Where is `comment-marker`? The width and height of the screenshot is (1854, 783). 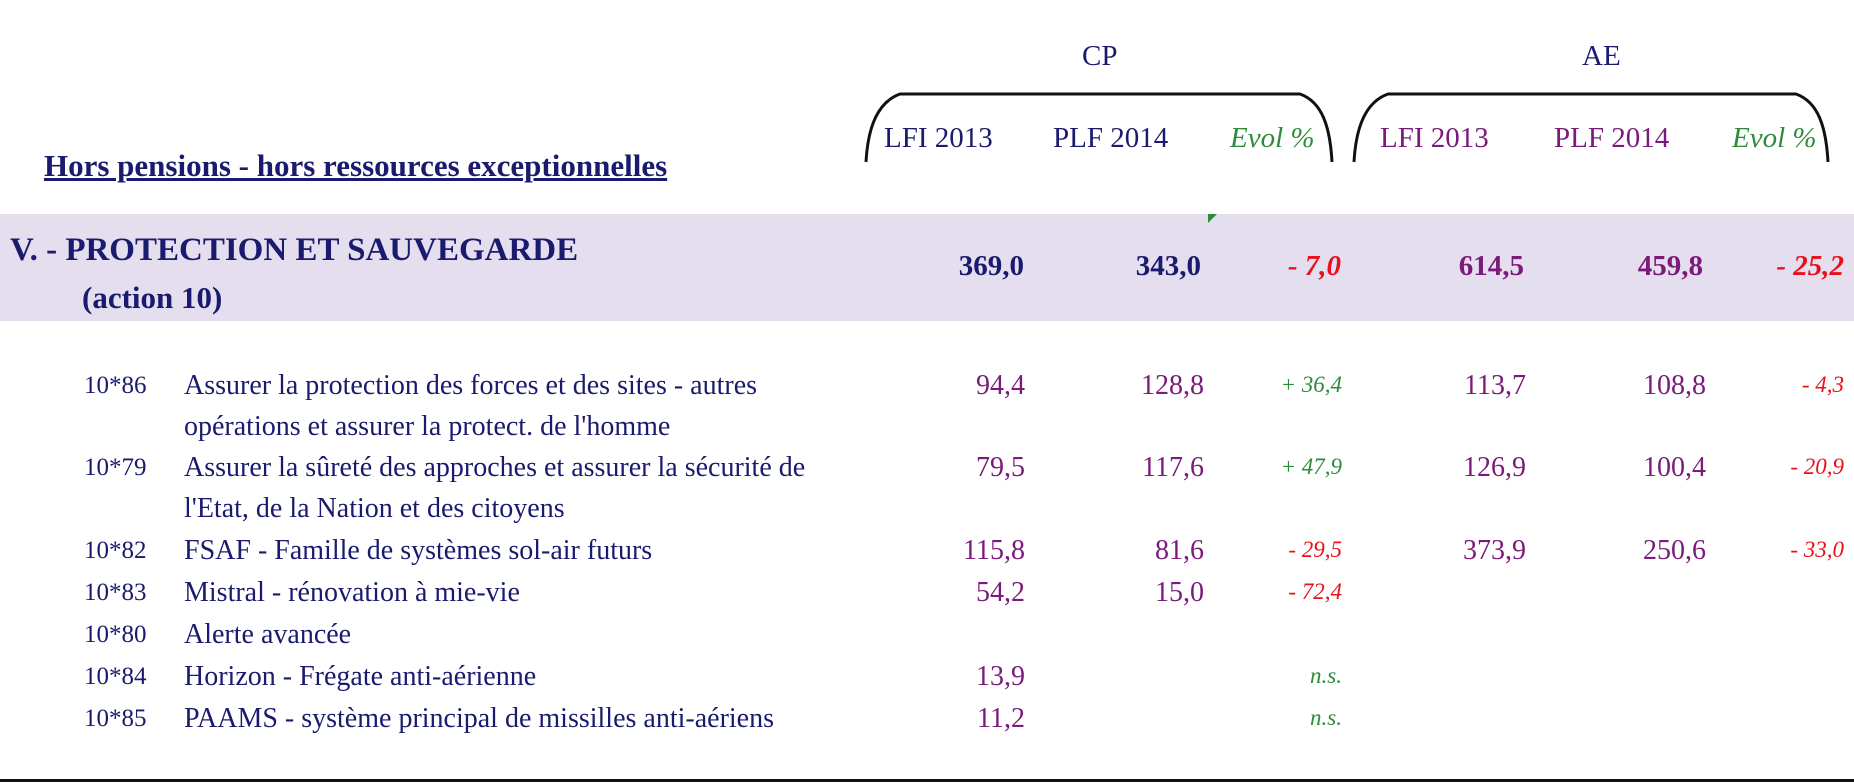 comment-marker is located at coordinates (1212, 218).